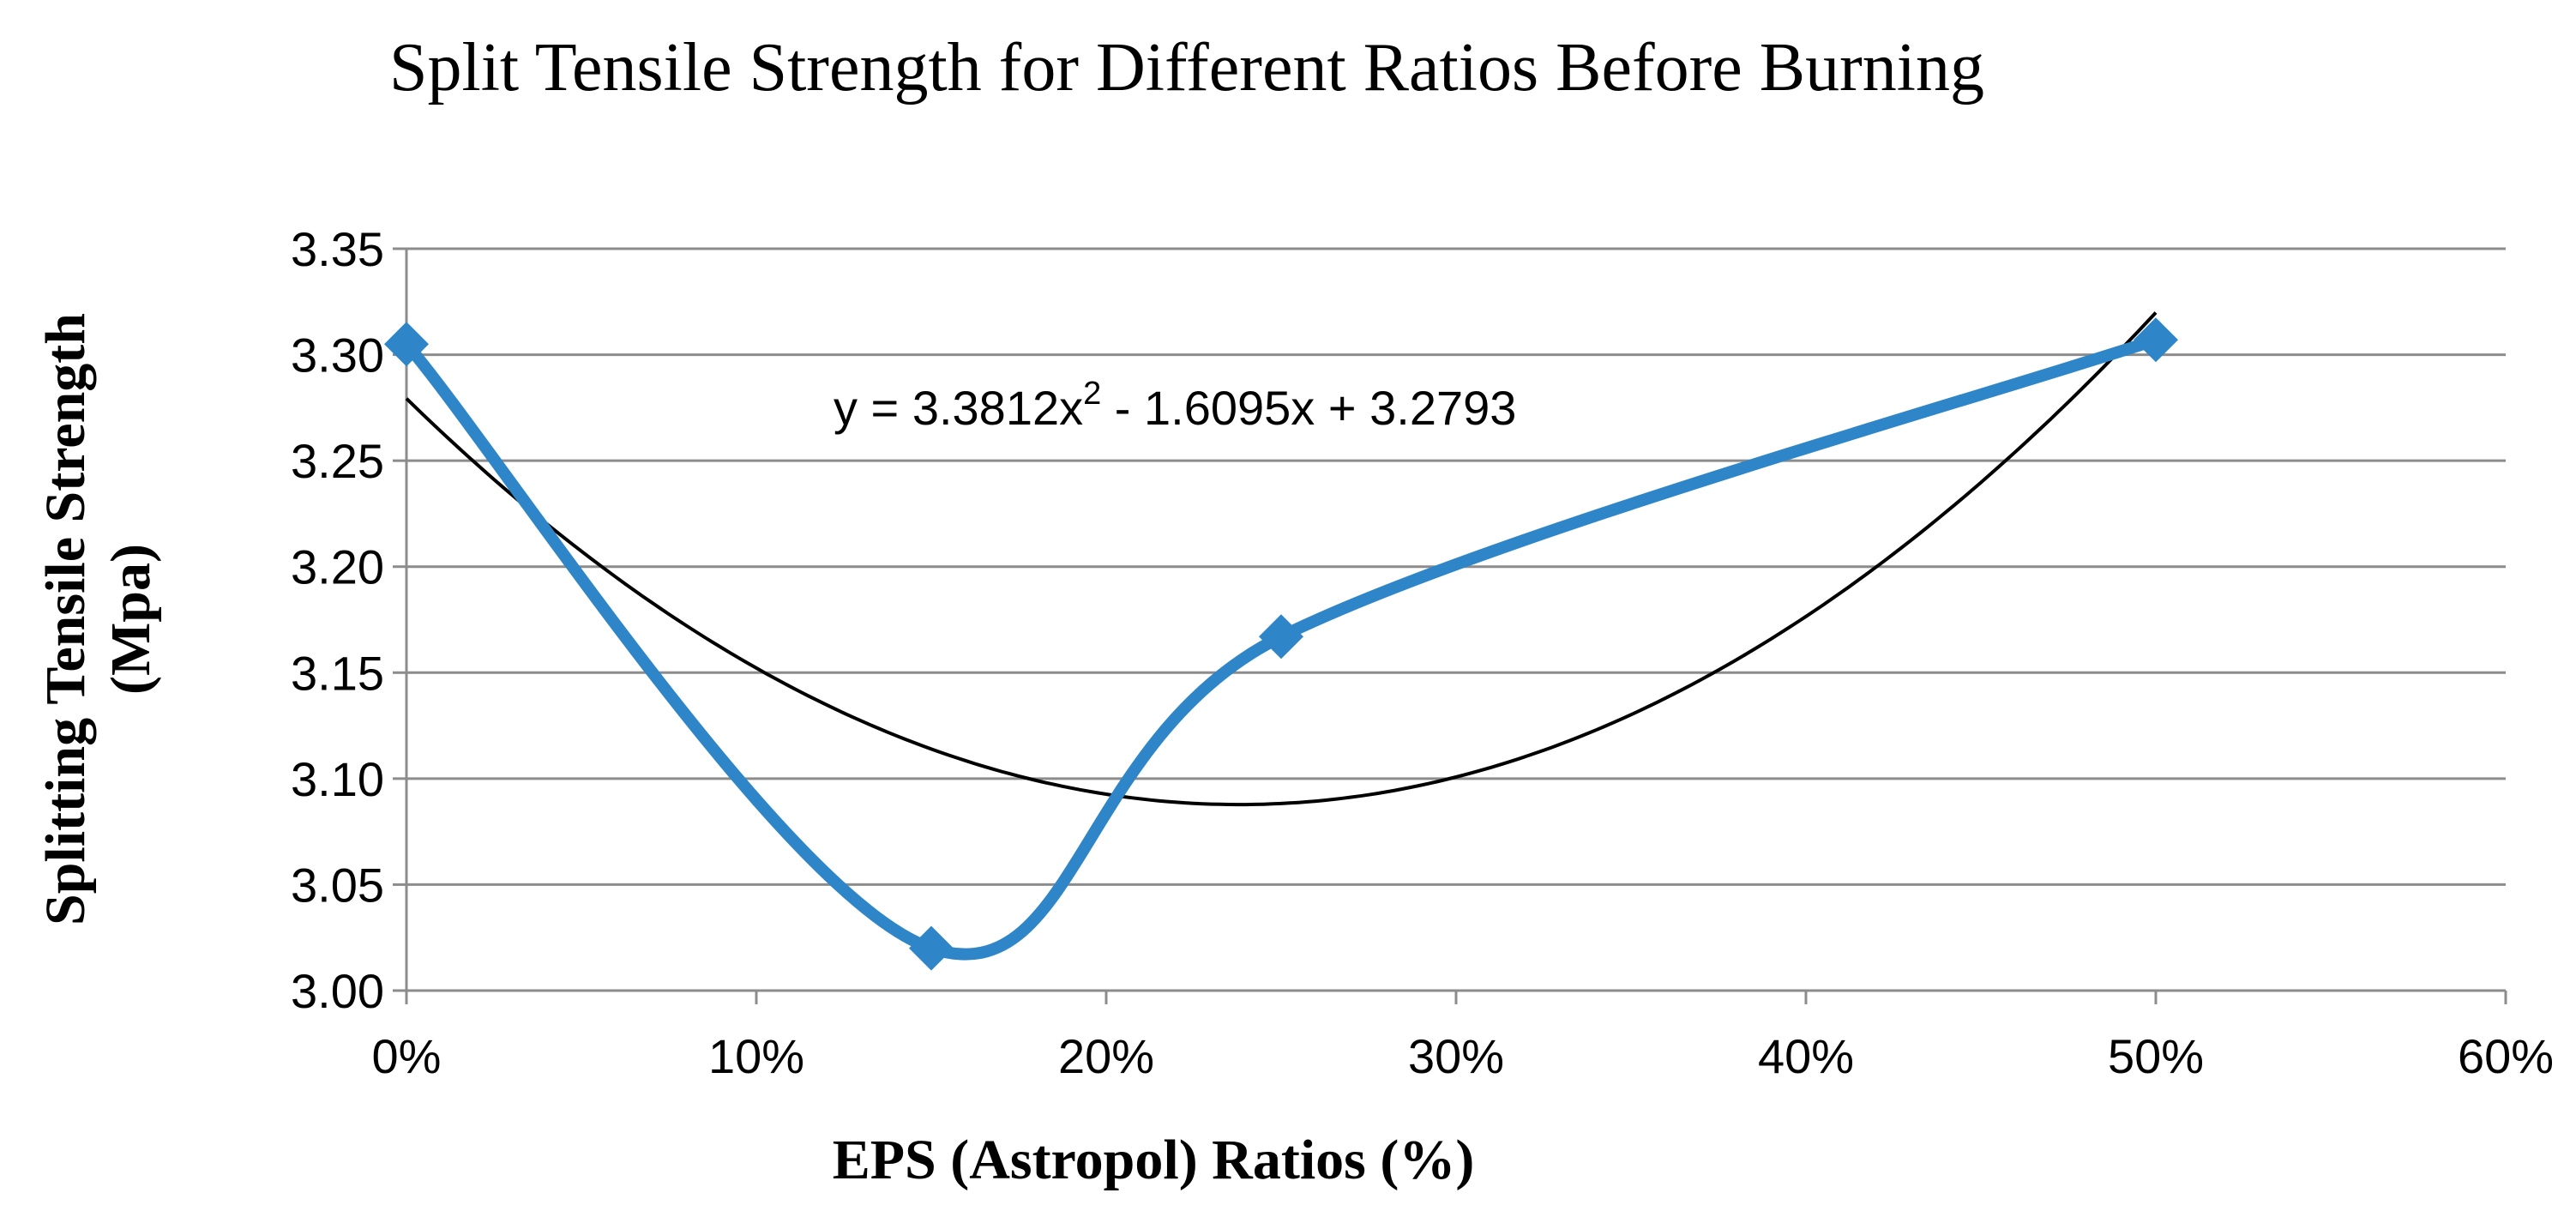  What do you see at coordinates (1456, 1056) in the screenshot?
I see `x-tick-label: 30%` at bounding box center [1456, 1056].